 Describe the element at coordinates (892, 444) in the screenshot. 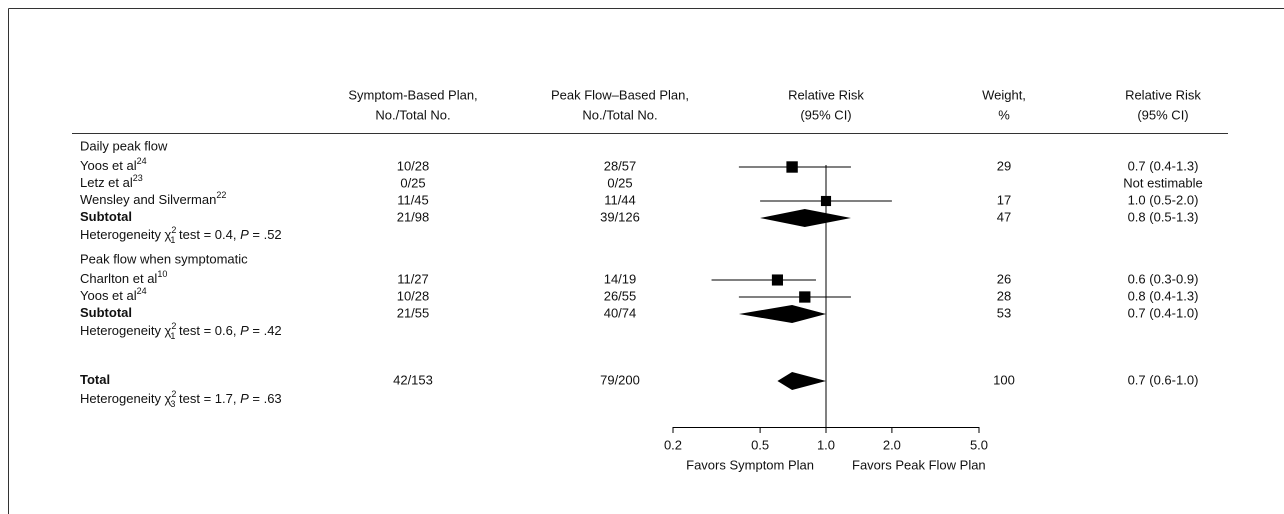

I see `x-tick-label: 2.0` at that location.